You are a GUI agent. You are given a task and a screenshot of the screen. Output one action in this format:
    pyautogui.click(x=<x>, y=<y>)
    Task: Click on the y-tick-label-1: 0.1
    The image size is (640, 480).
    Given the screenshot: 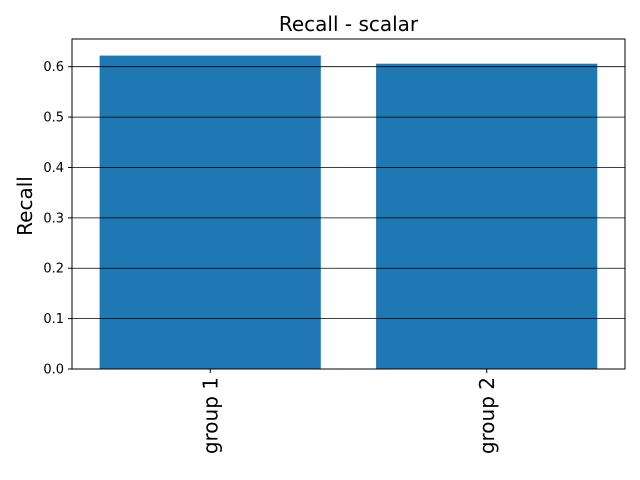 What is the action you would take?
    pyautogui.click(x=53, y=319)
    